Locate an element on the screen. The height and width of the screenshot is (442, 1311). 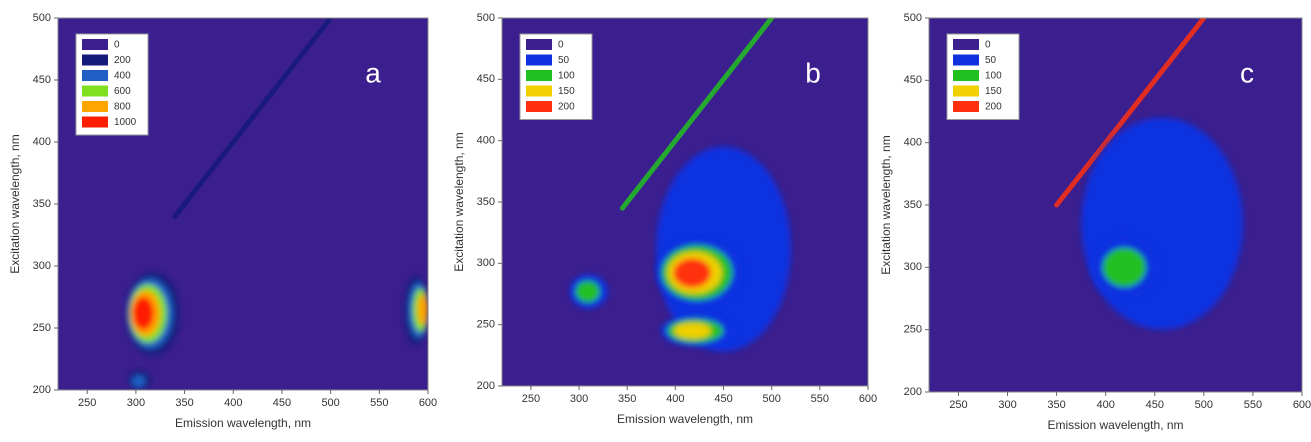
x-tick-label: 500 is located at coordinates (330, 403).